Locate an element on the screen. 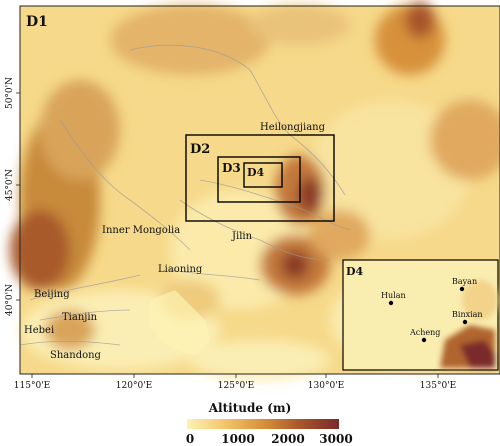 The height and width of the screenshot is (446, 500). x-tick-2: 125°0'E is located at coordinates (236, 386).